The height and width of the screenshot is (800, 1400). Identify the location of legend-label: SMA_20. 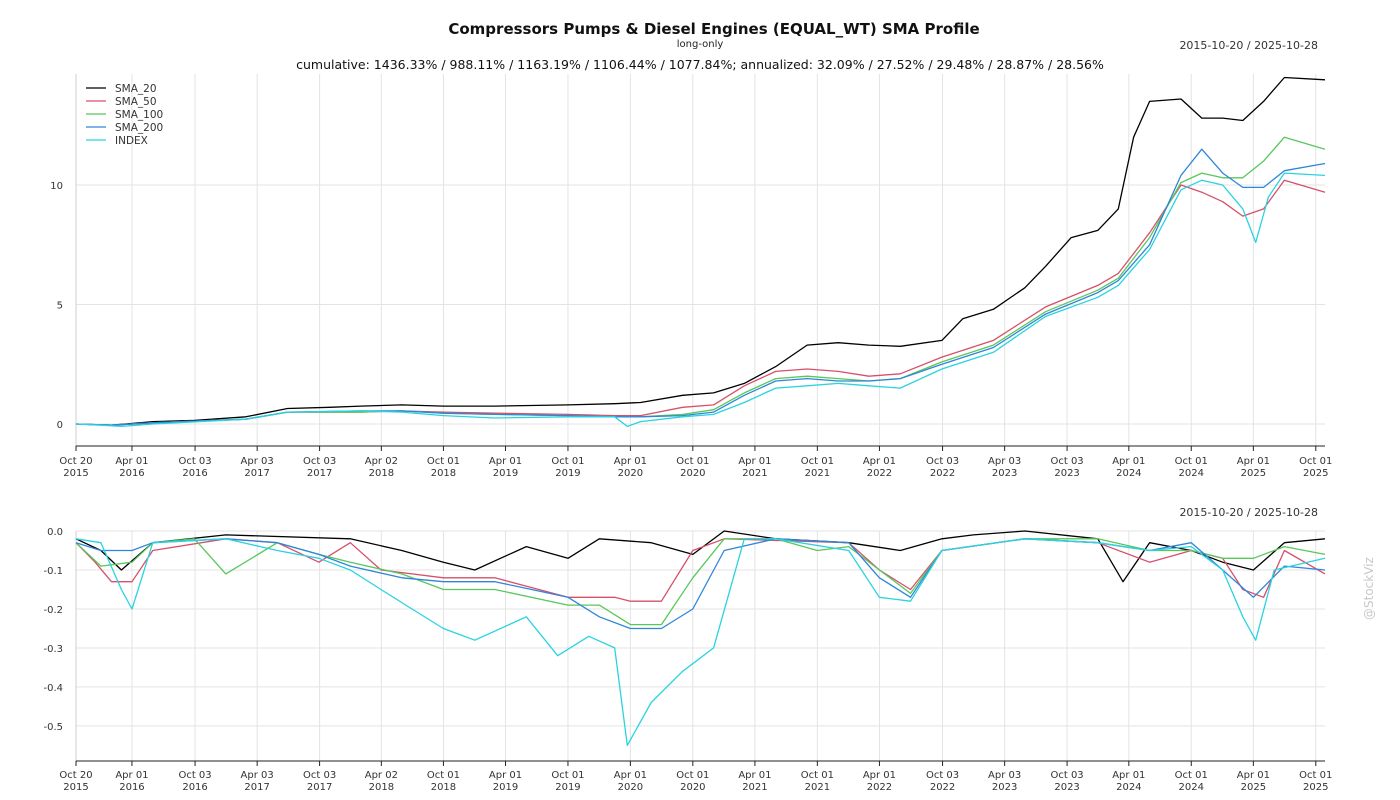
(136, 89).